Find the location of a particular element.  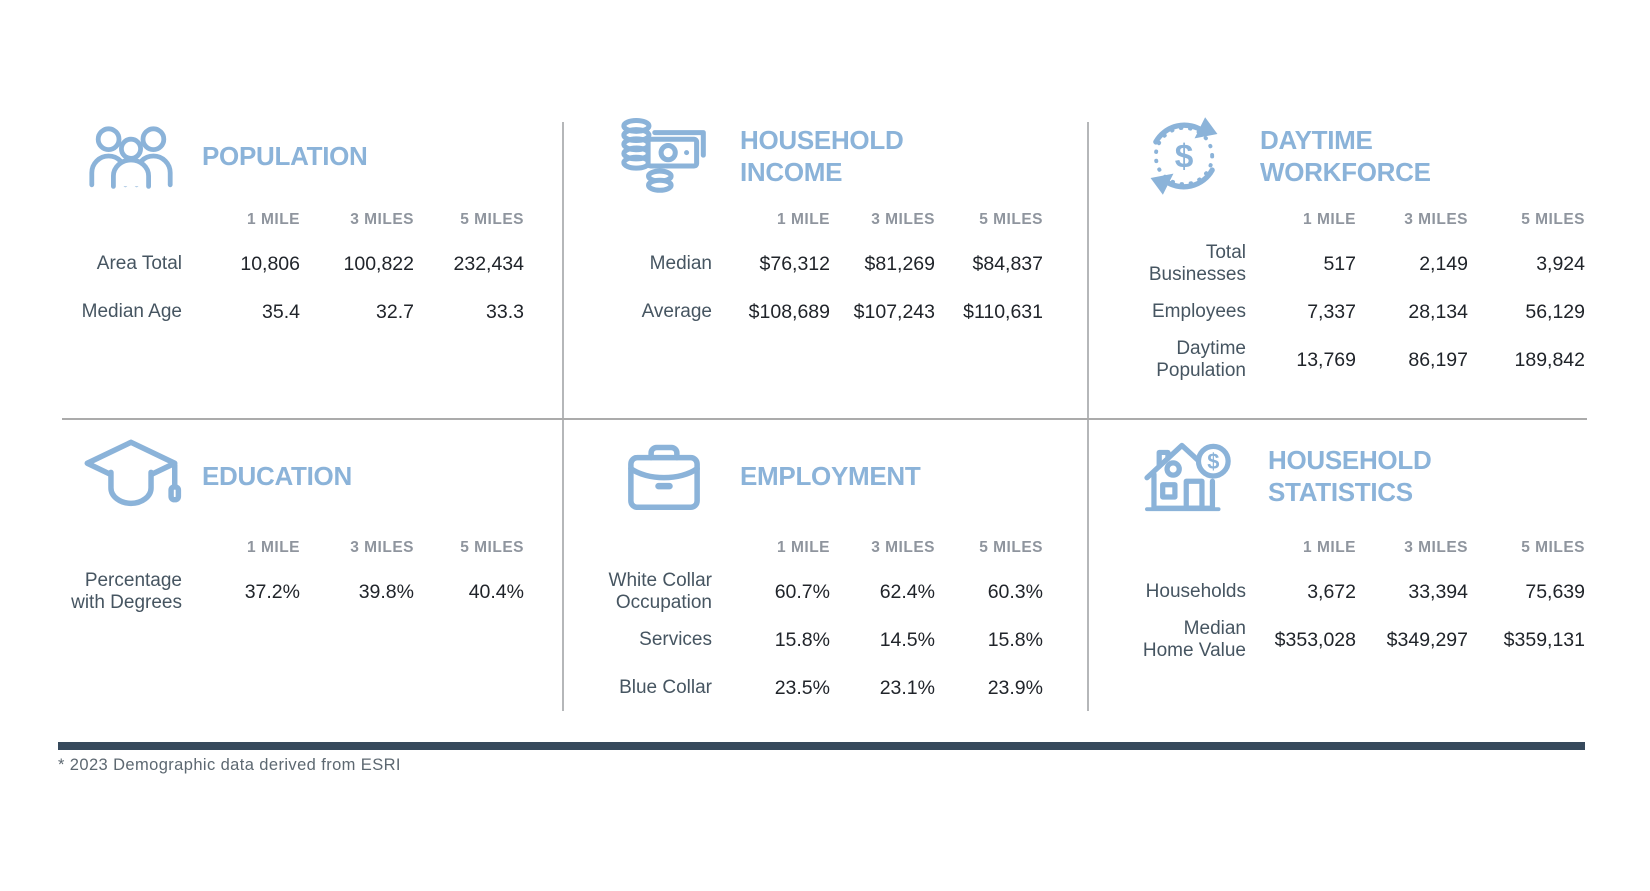

cell-value: 37.2% is located at coordinates (272, 591).